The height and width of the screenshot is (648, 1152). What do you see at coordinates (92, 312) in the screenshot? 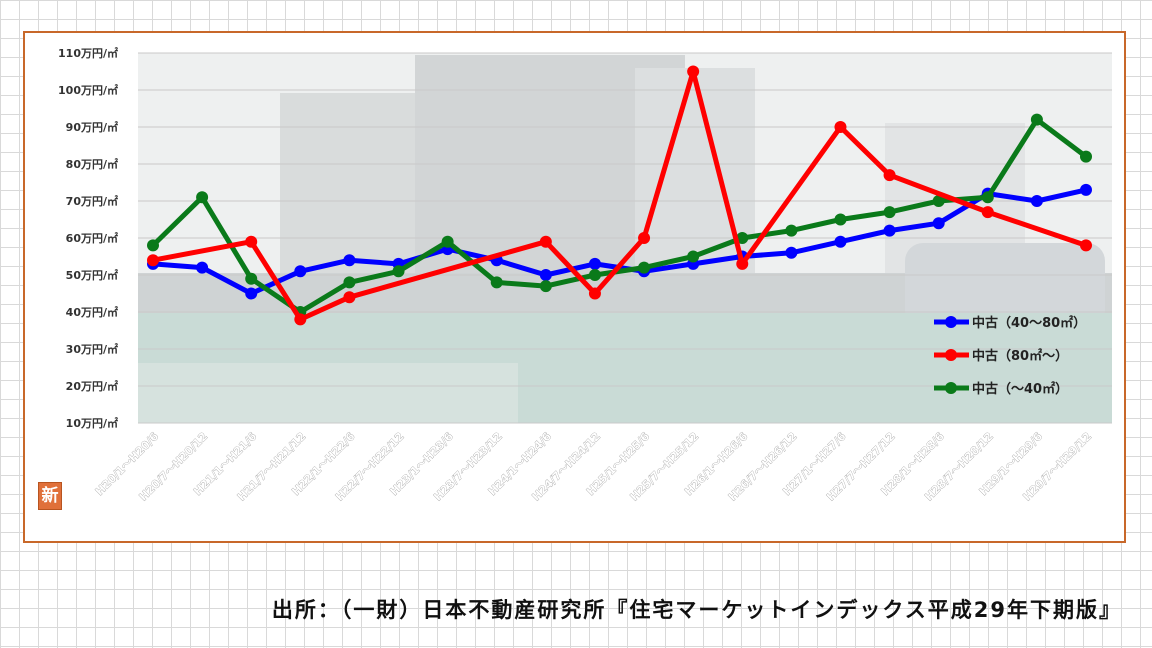
I see `y-tick-label: 40万円/㎡` at bounding box center [92, 312].